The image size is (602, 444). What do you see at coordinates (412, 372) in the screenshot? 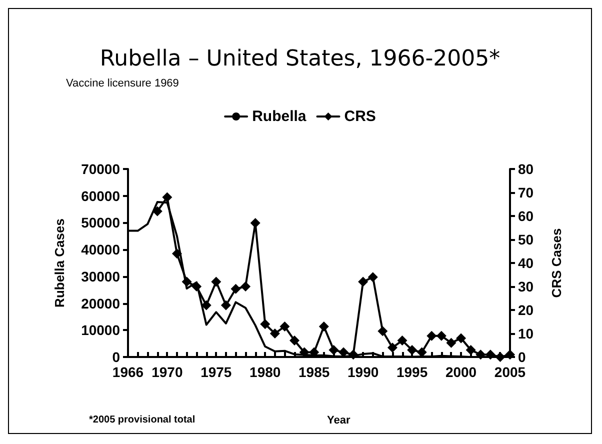
I see `x-tick-label: 1995` at bounding box center [412, 372].